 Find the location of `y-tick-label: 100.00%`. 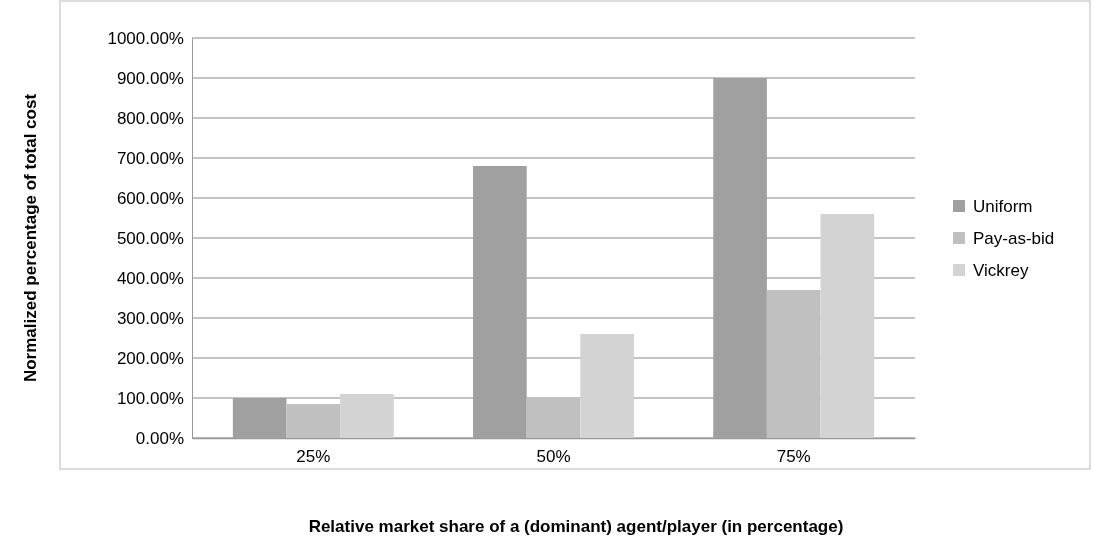

y-tick-label: 100.00% is located at coordinates (150, 398).